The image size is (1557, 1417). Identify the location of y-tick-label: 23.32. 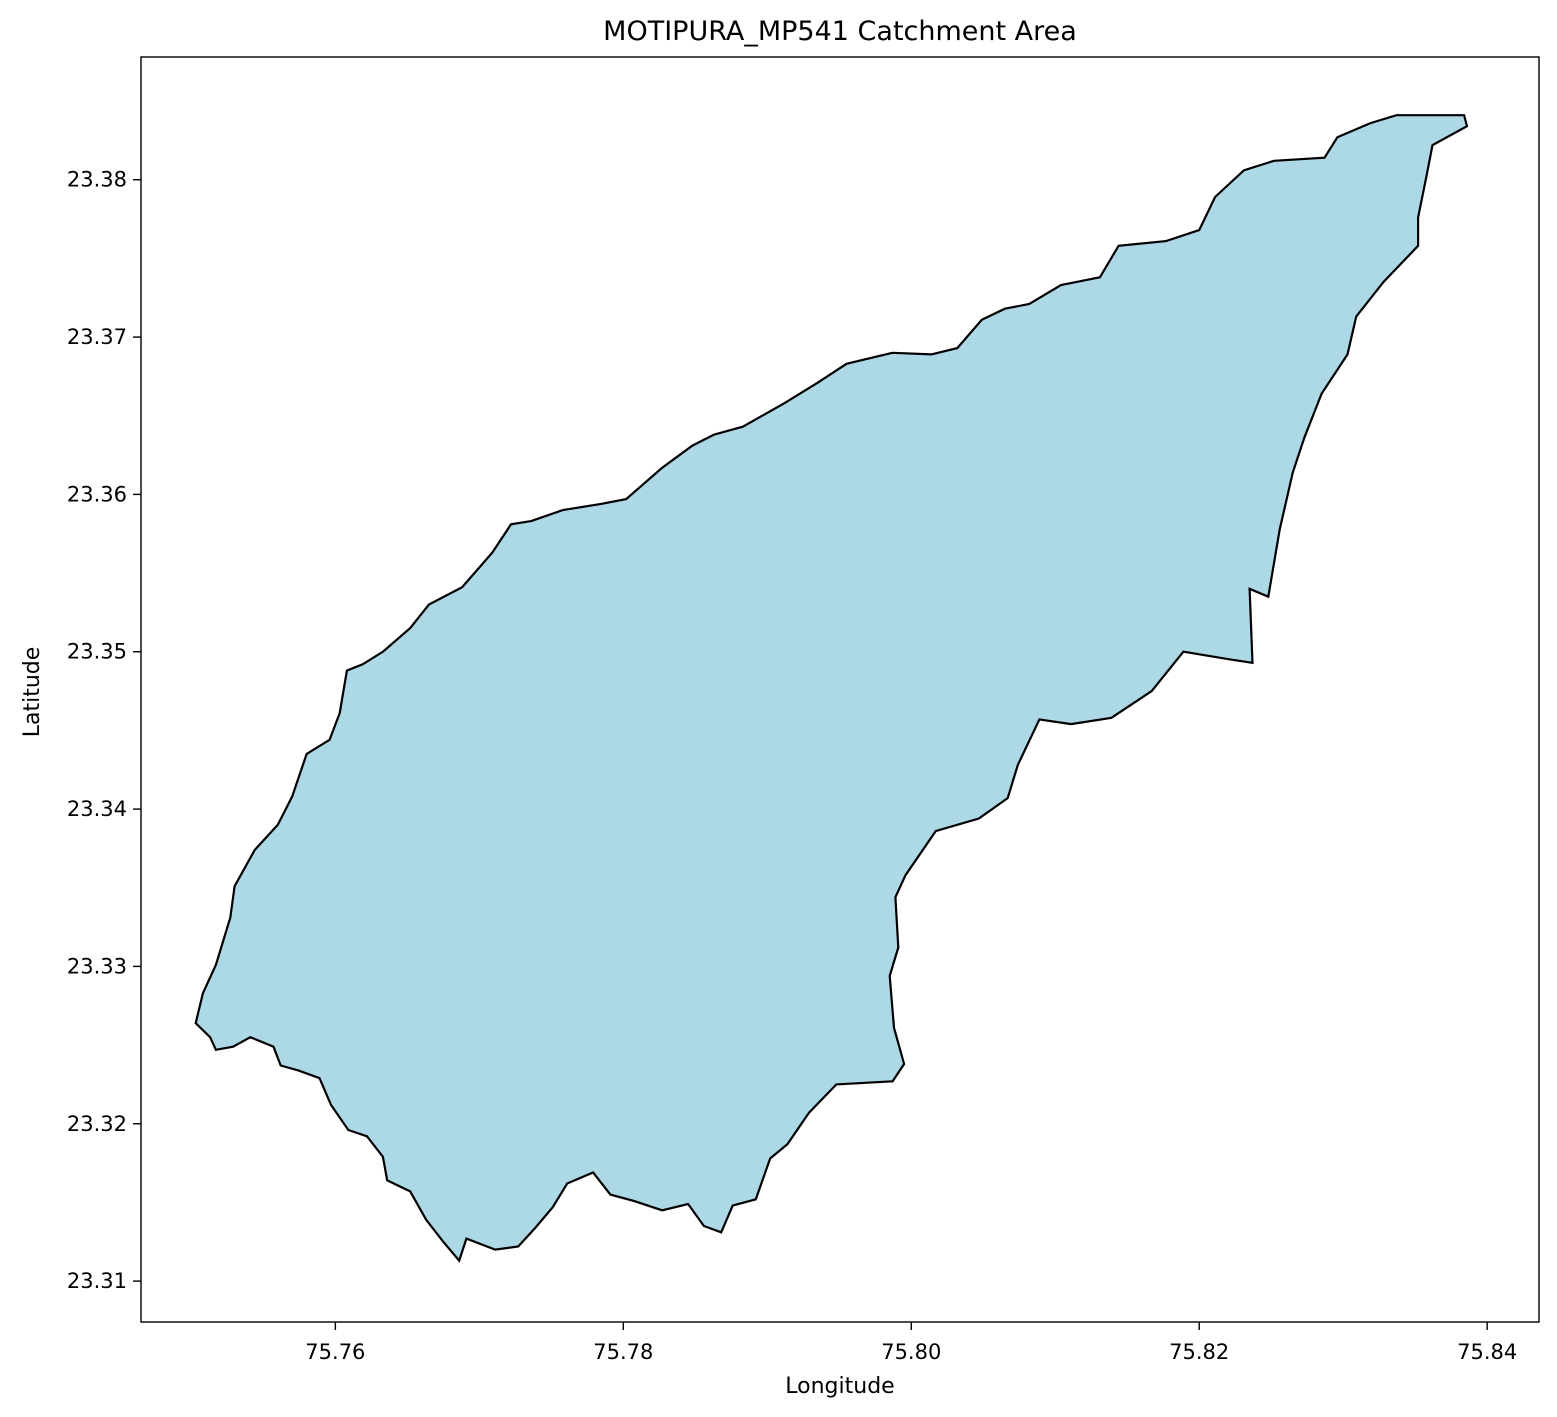
(97, 1124).